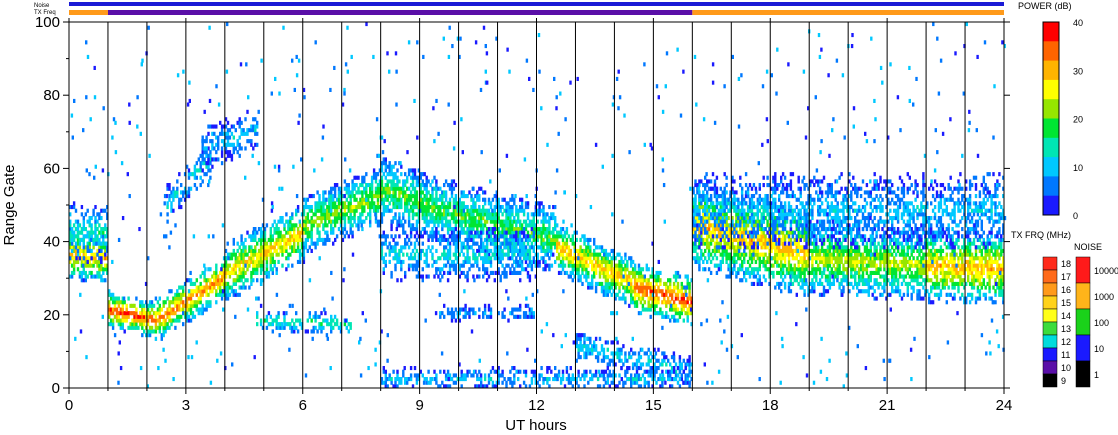  What do you see at coordinates (519, 9) in the screenshot?
I see `status-bars: Noise TX Freq` at bounding box center [519, 9].